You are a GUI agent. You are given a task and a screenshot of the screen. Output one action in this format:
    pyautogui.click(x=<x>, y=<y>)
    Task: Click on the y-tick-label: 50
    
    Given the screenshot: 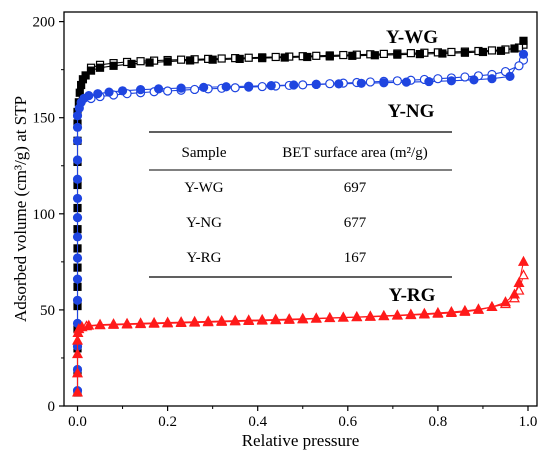 What is the action you would take?
    pyautogui.click(x=47, y=311)
    